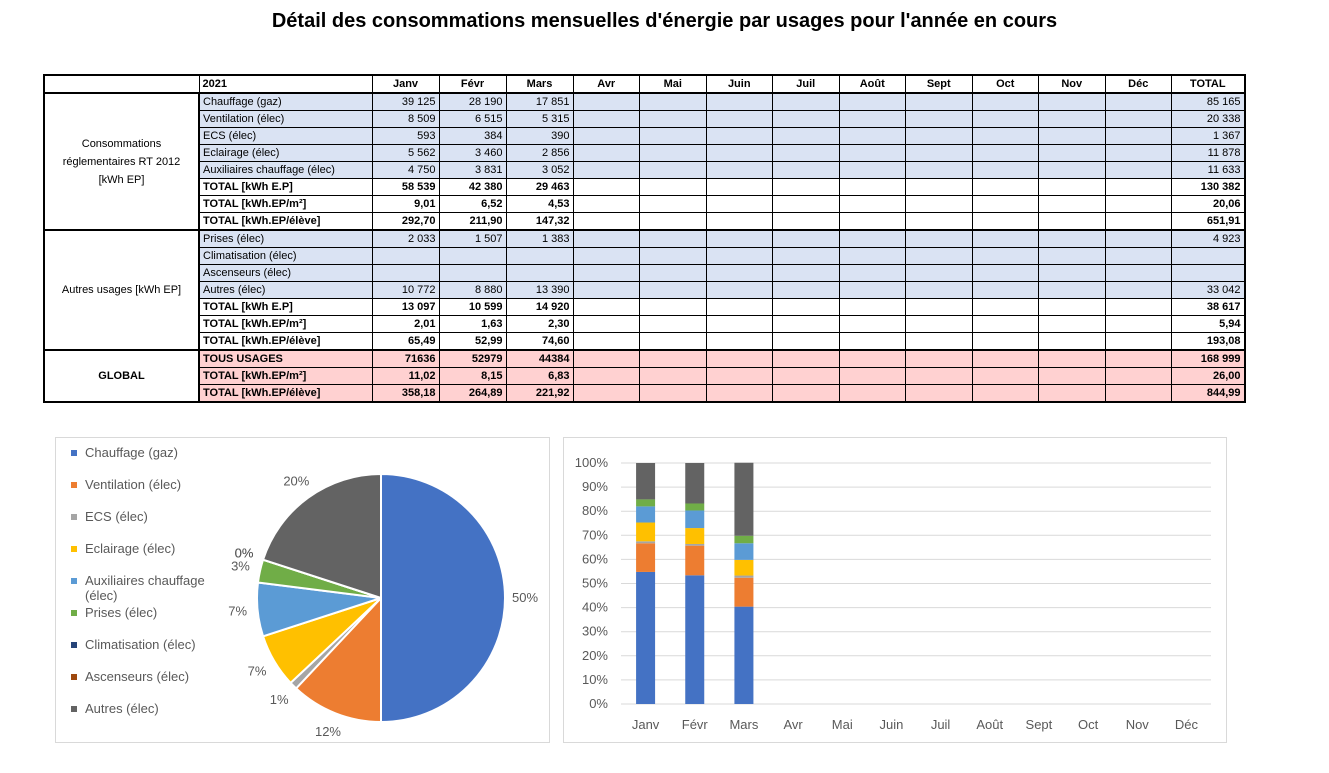 The width and height of the screenshot is (1329, 773). Describe the element at coordinates (989, 724) in the screenshot. I see `x-tick-label: Août` at that location.